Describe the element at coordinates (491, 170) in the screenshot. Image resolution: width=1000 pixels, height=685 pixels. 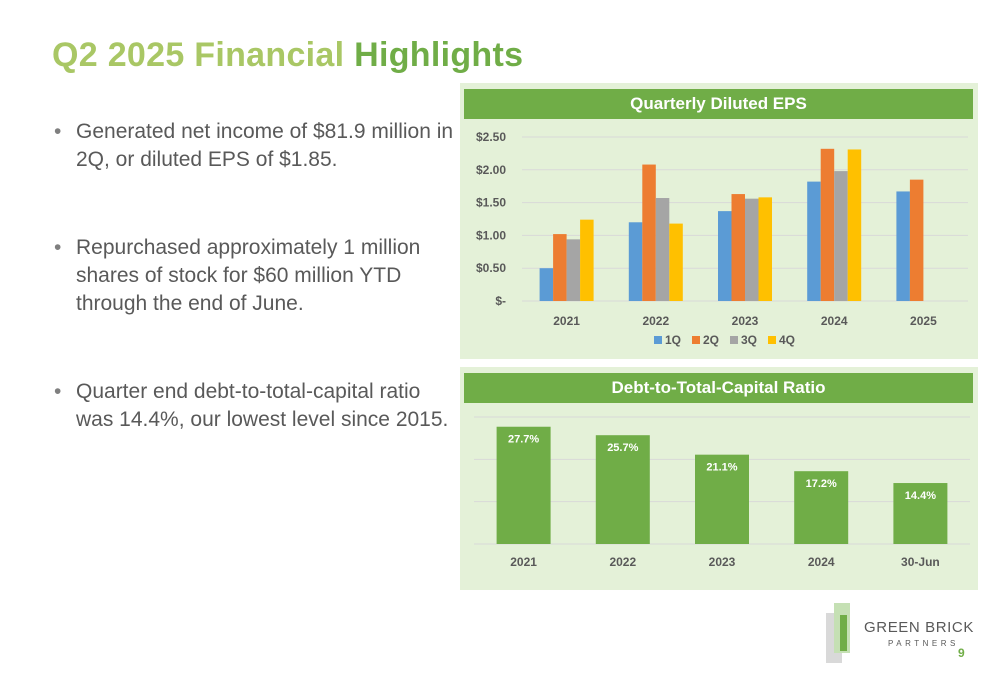
I see `y-tick-label: $2.00` at that location.